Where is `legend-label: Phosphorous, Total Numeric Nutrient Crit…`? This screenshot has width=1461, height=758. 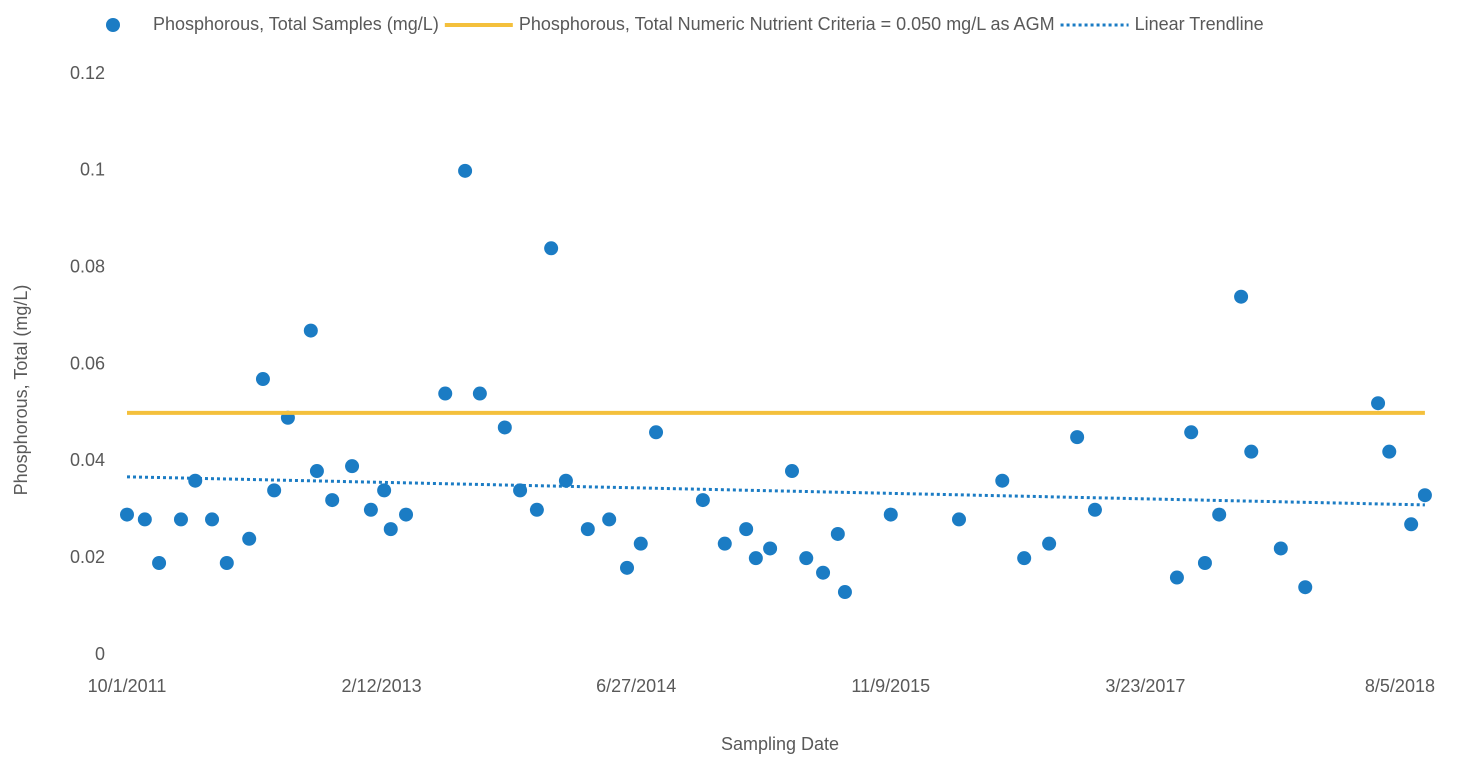
legend-label: Phosphorous, Total Numeric Nutrient Crit… is located at coordinates (787, 24).